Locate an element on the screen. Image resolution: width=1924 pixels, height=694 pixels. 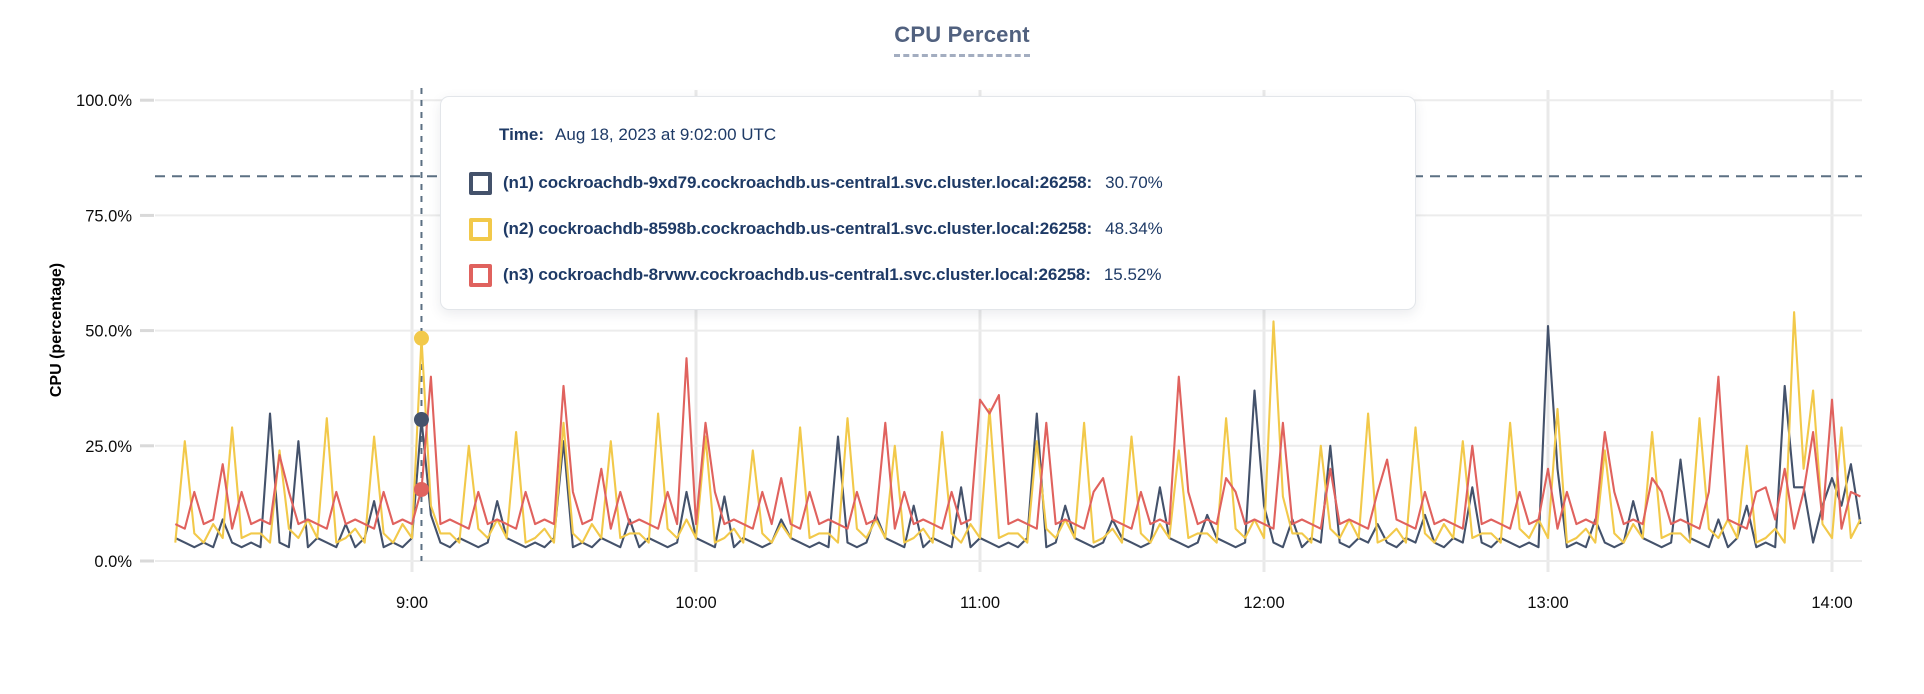
hover-dot-n3 is located at coordinates (421, 489).